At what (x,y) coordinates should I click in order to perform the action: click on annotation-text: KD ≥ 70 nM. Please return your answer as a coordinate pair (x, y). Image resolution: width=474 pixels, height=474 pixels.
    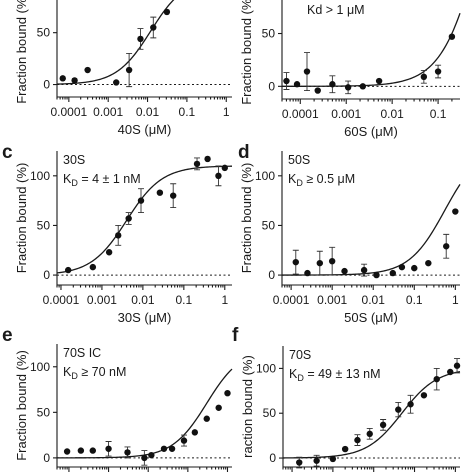
    Looking at the image, I should click on (94, 373).